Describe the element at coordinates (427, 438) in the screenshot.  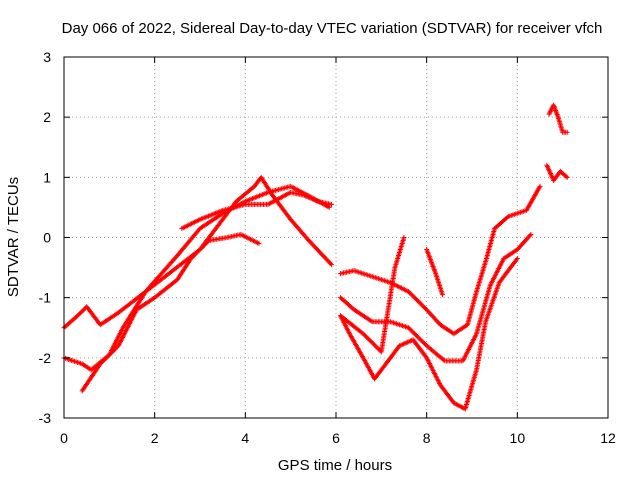
I see `x-tick-label: 8` at that location.